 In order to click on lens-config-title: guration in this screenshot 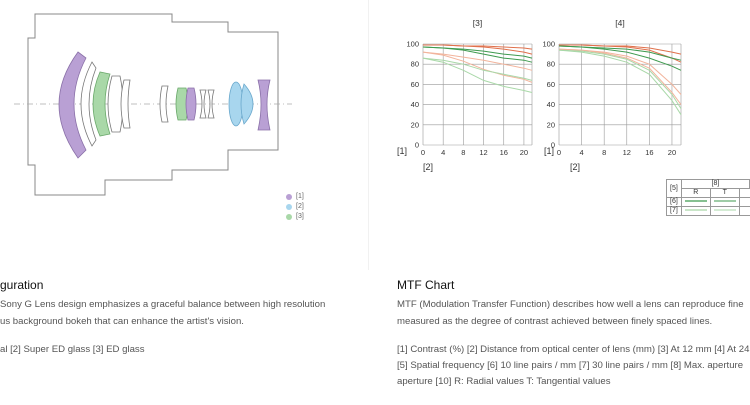, I will do `click(22, 285)`.